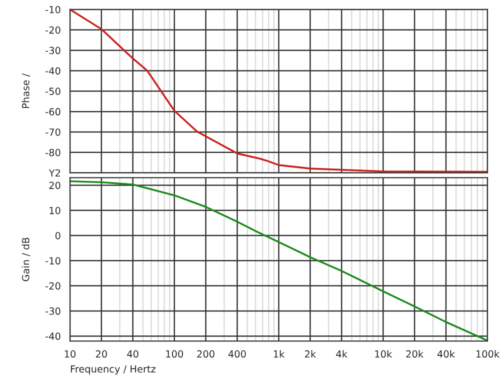  I want to click on x-tick-label: 40, so click(132, 354).